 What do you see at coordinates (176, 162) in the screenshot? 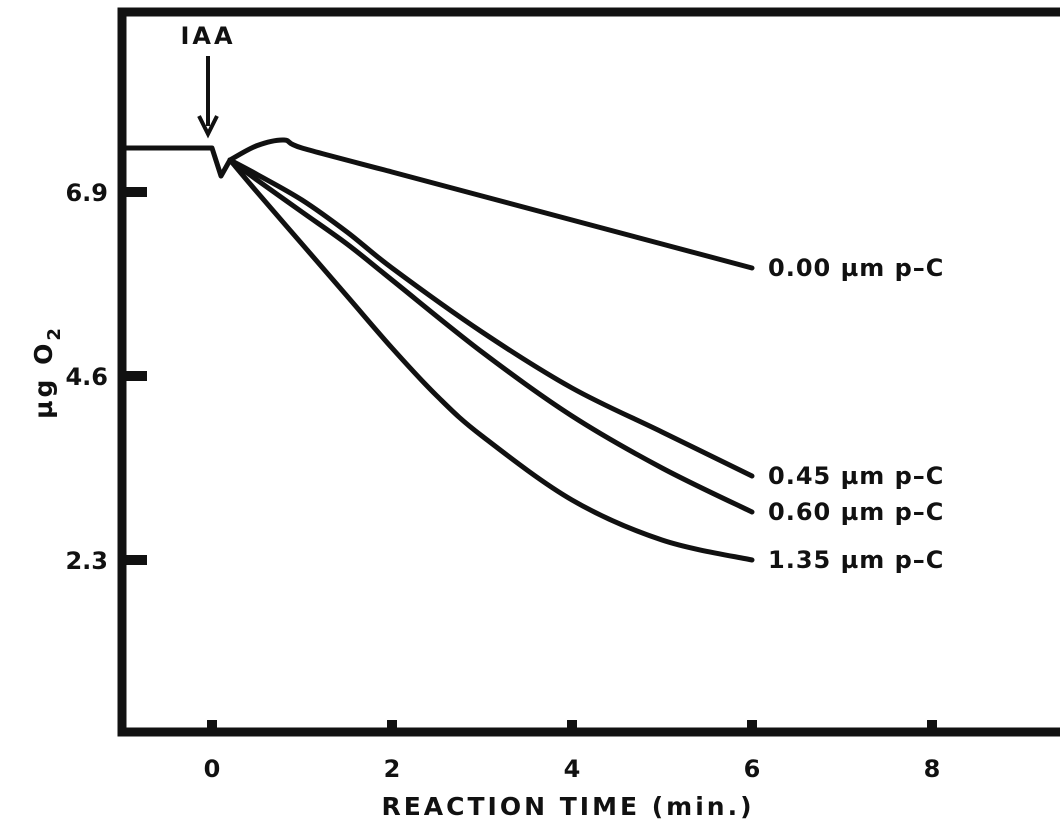
I see `baseline-line` at bounding box center [176, 162].